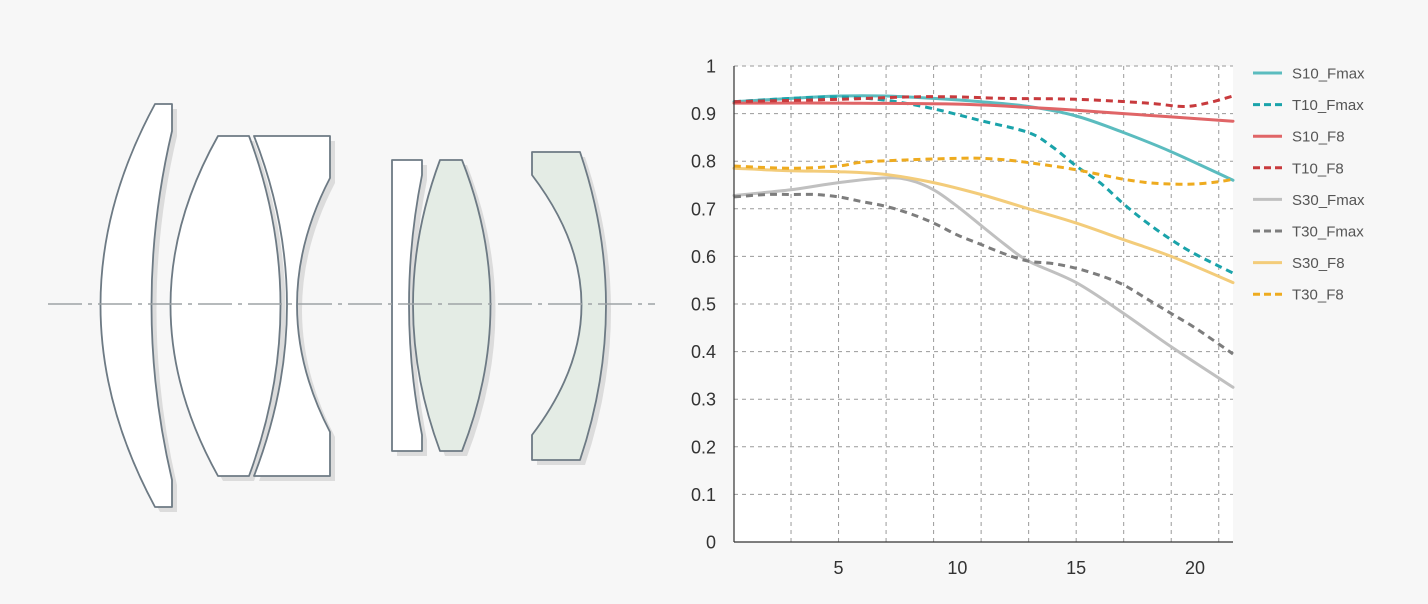  Describe the element at coordinates (703, 495) in the screenshot. I see `y-tick-label: 0.1` at that location.